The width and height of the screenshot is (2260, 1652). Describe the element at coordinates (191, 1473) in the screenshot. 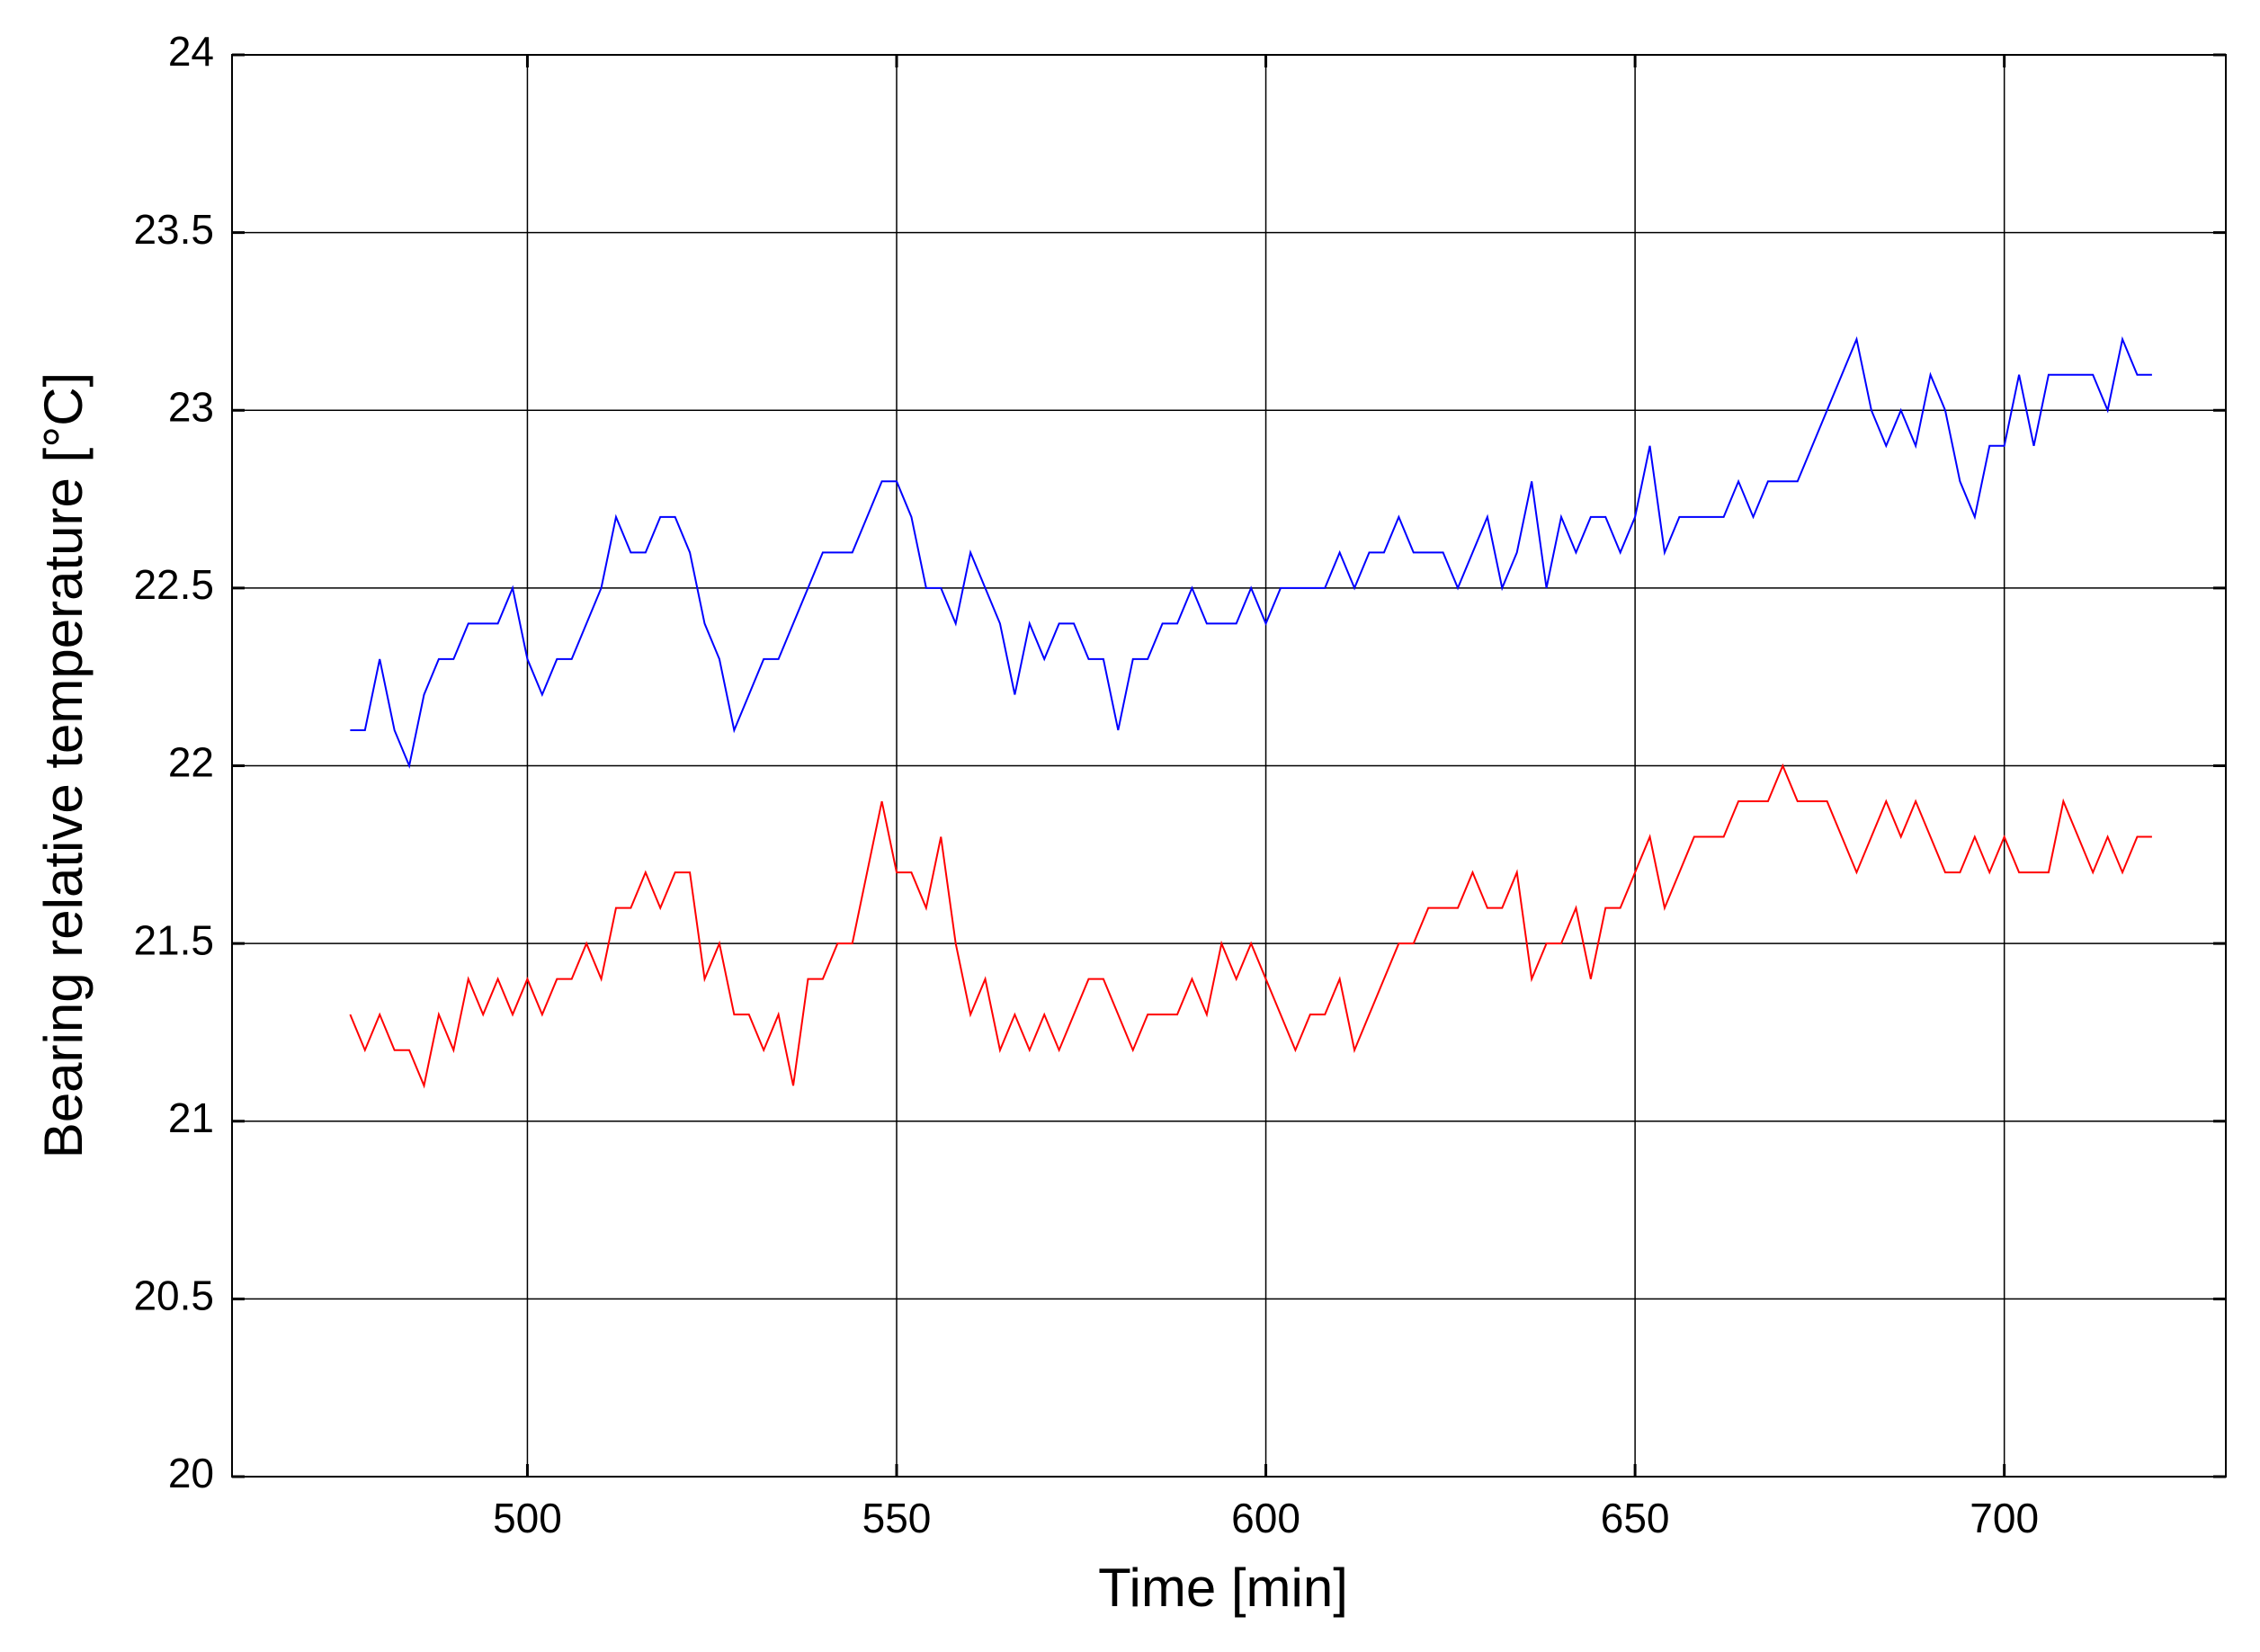

I see `y-tick-label: 20` at that location.